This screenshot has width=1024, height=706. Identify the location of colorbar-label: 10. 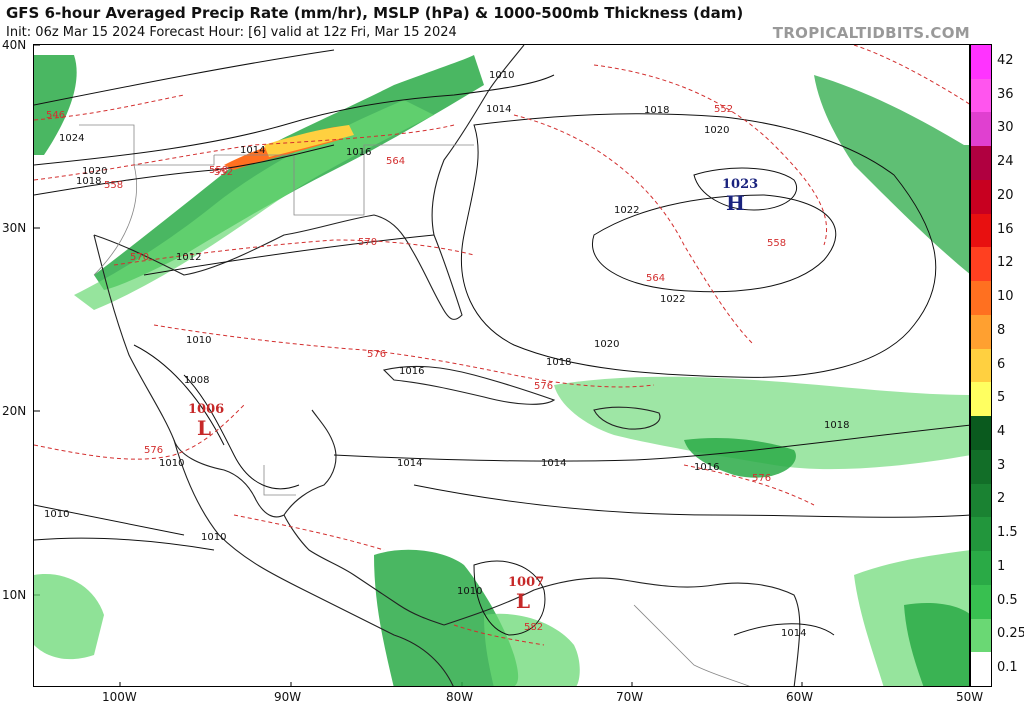
(1005, 297).